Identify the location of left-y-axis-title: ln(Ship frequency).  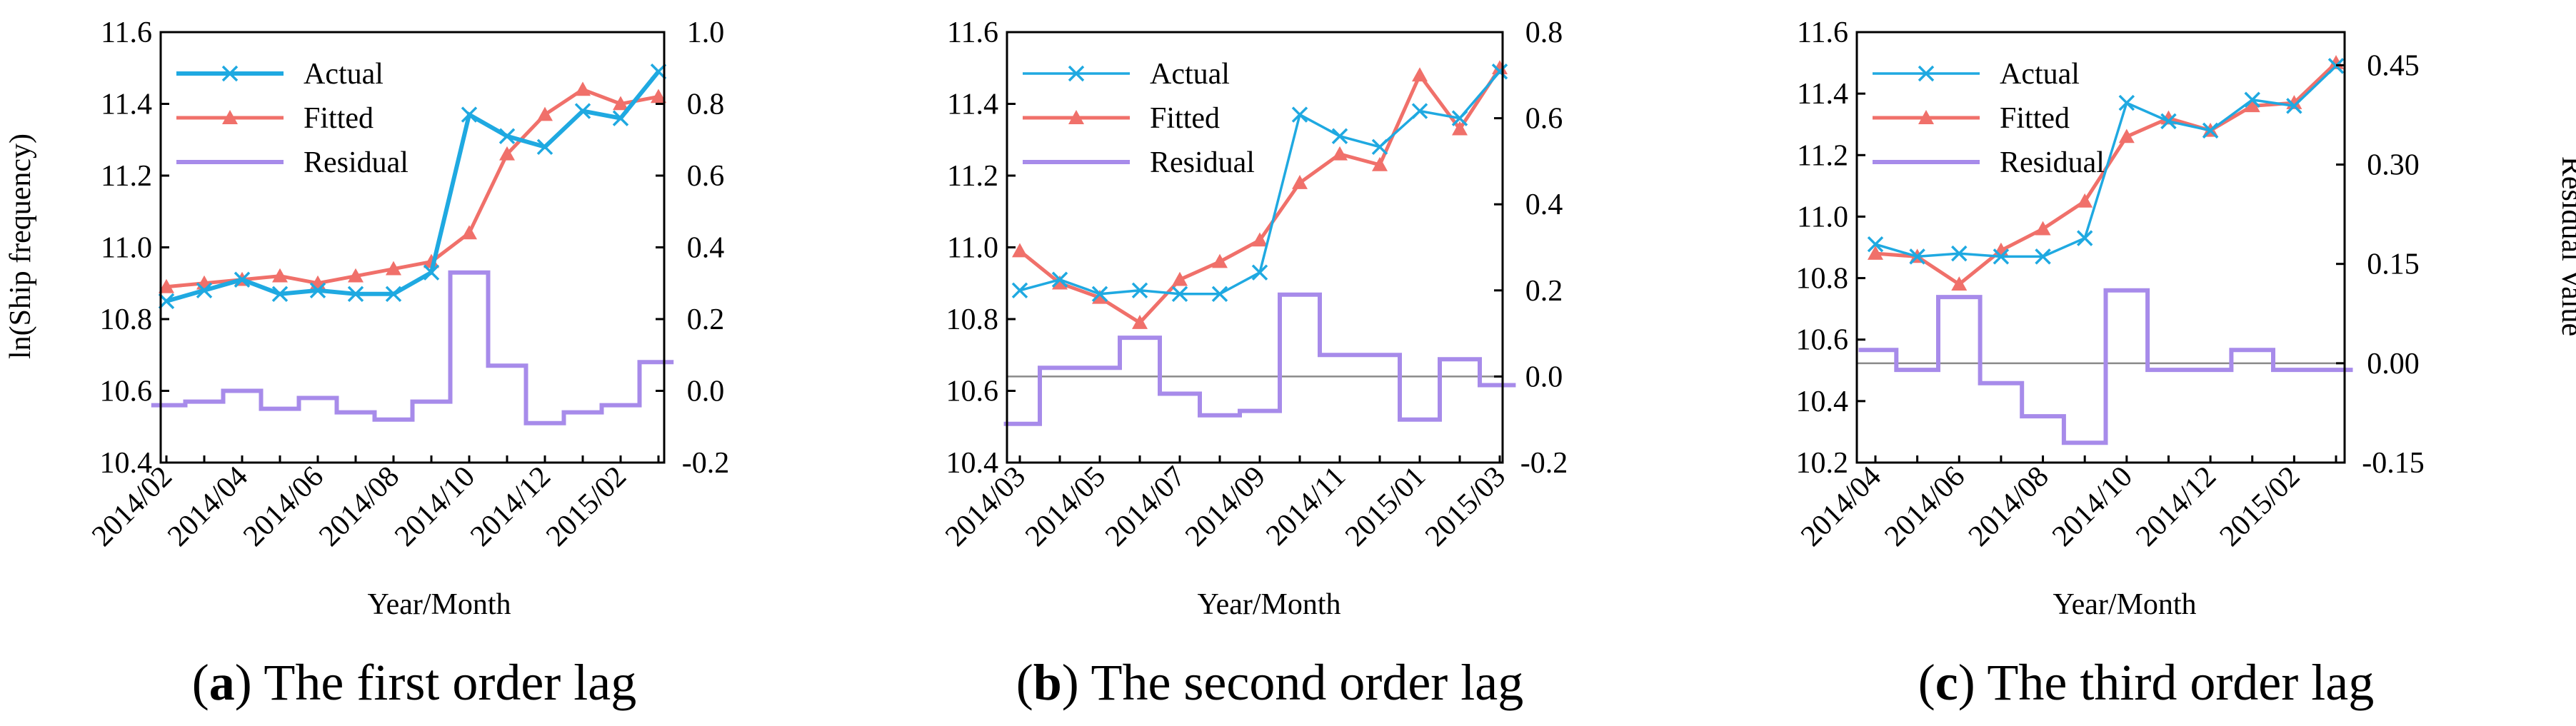
(20, 246).